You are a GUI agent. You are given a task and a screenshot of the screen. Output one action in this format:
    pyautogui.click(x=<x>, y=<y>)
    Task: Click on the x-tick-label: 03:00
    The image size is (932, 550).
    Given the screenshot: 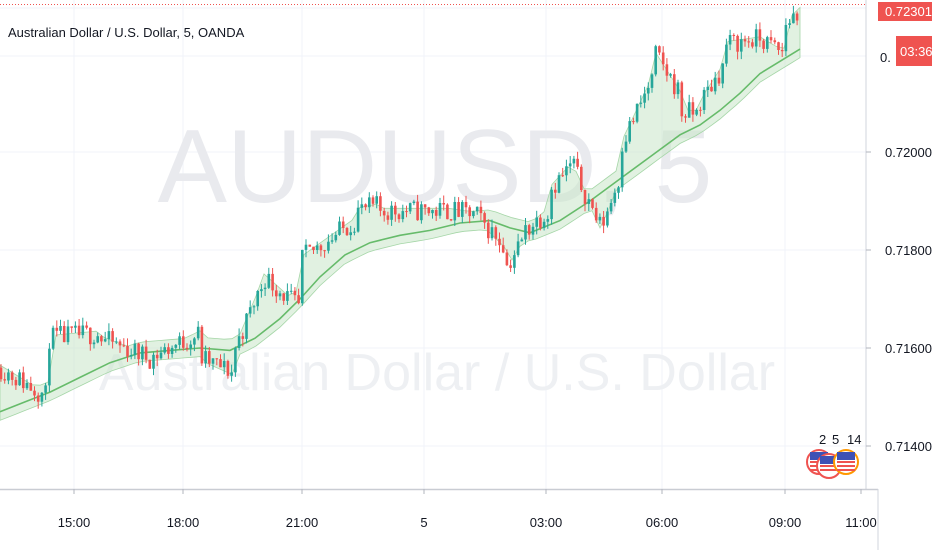 What is the action you would take?
    pyautogui.click(x=546, y=522)
    